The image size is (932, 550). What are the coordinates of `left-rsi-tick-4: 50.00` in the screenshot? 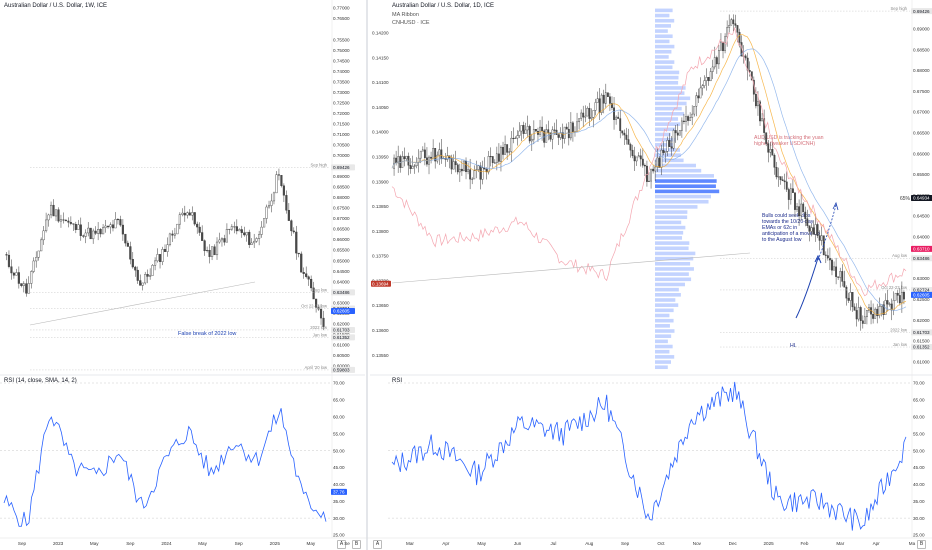 It's located at (339, 450).